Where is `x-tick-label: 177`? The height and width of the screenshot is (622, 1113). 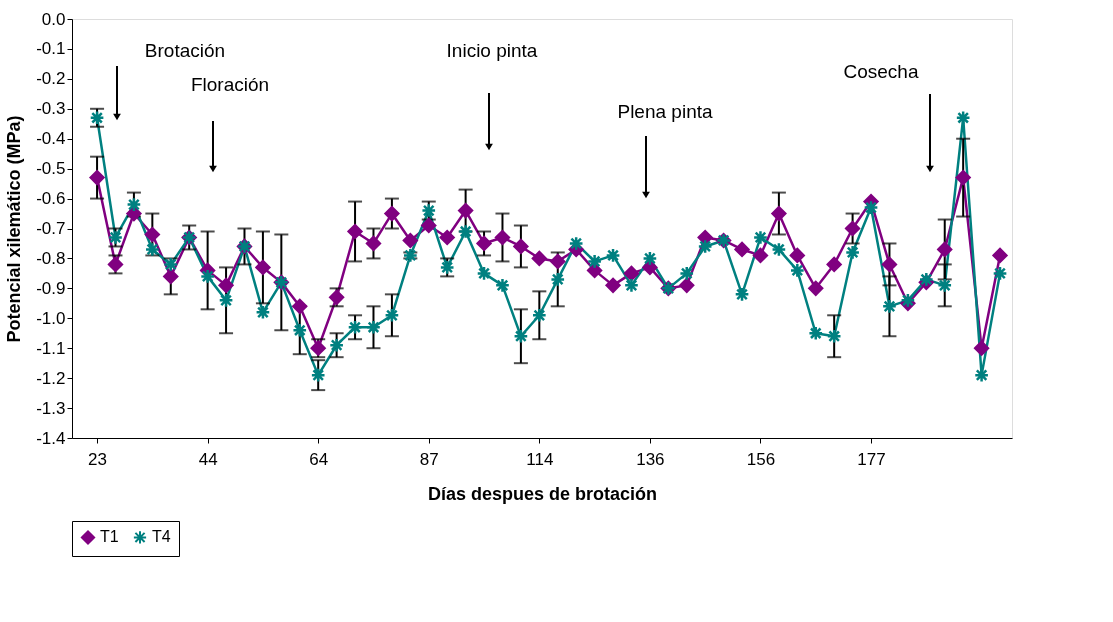
x-tick-label: 177 is located at coordinates (871, 459).